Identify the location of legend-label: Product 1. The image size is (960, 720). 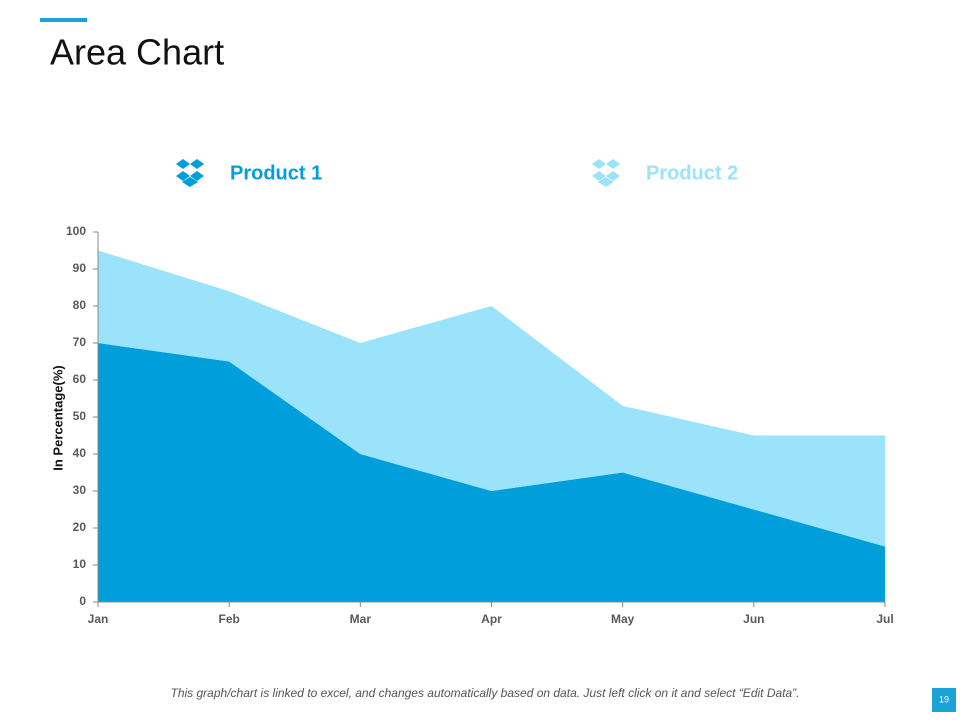
(276, 173).